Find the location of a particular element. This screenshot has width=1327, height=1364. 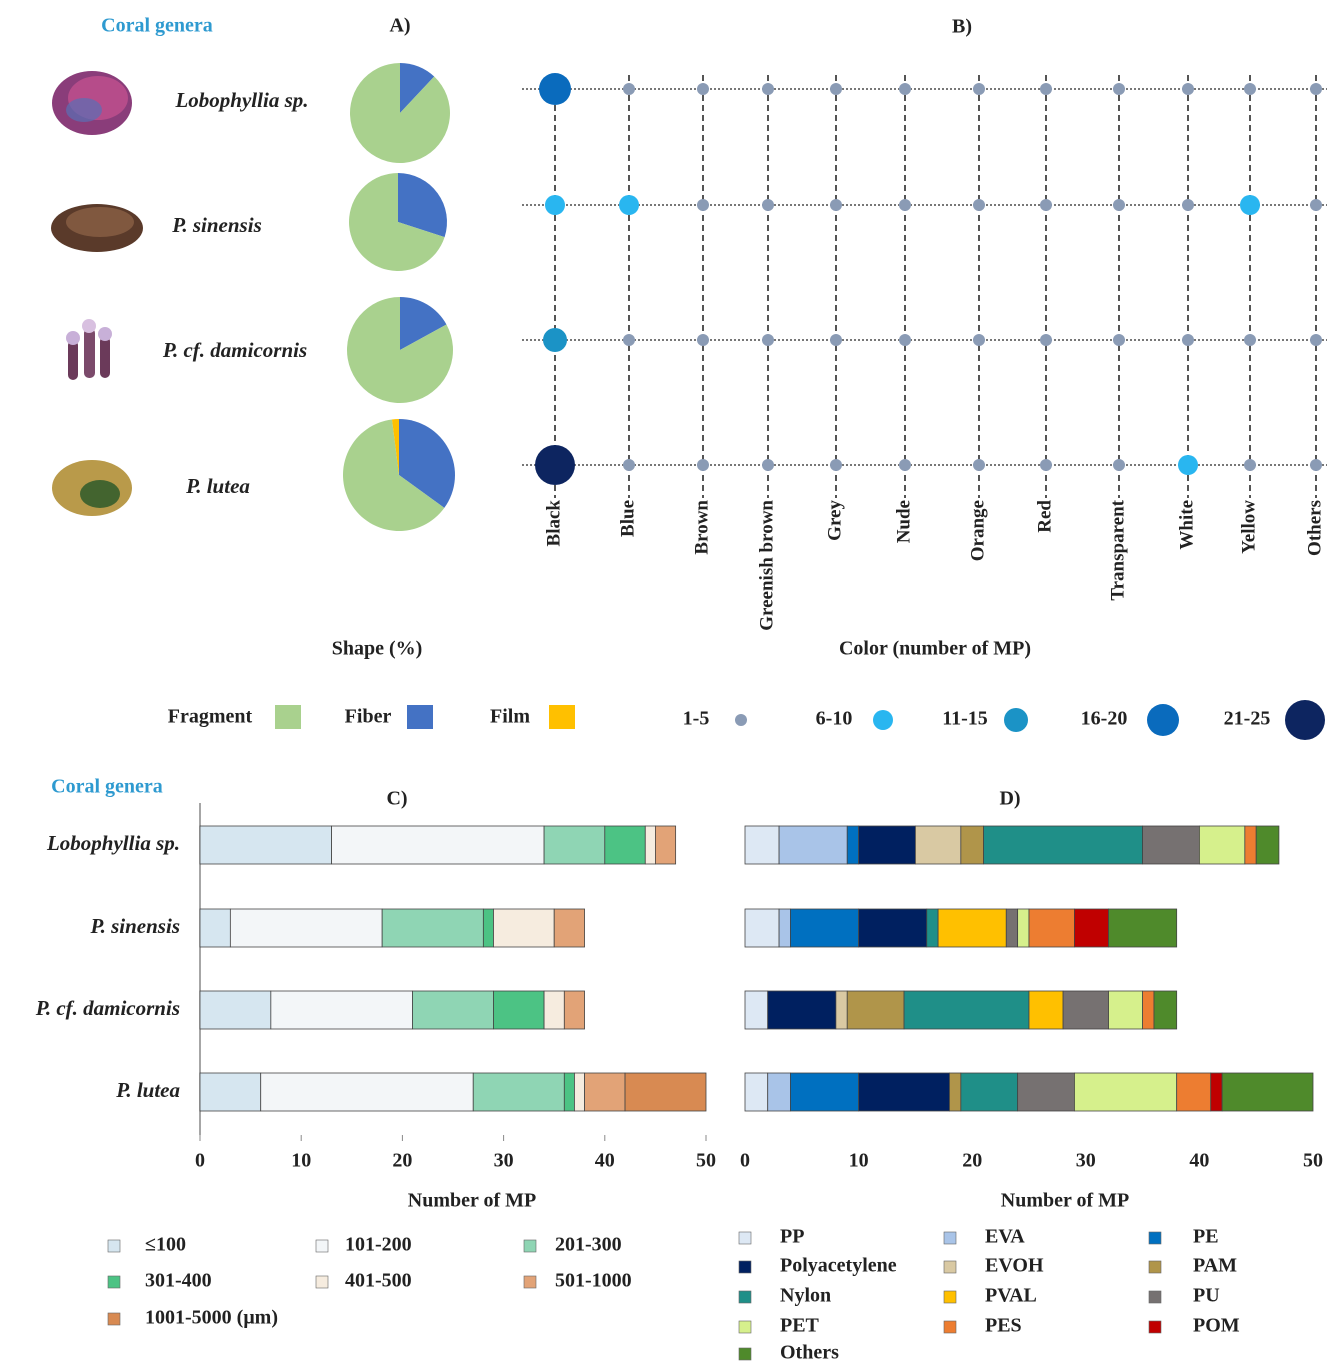

x-tick-label: Greenish brown is located at coordinates (766, 565).